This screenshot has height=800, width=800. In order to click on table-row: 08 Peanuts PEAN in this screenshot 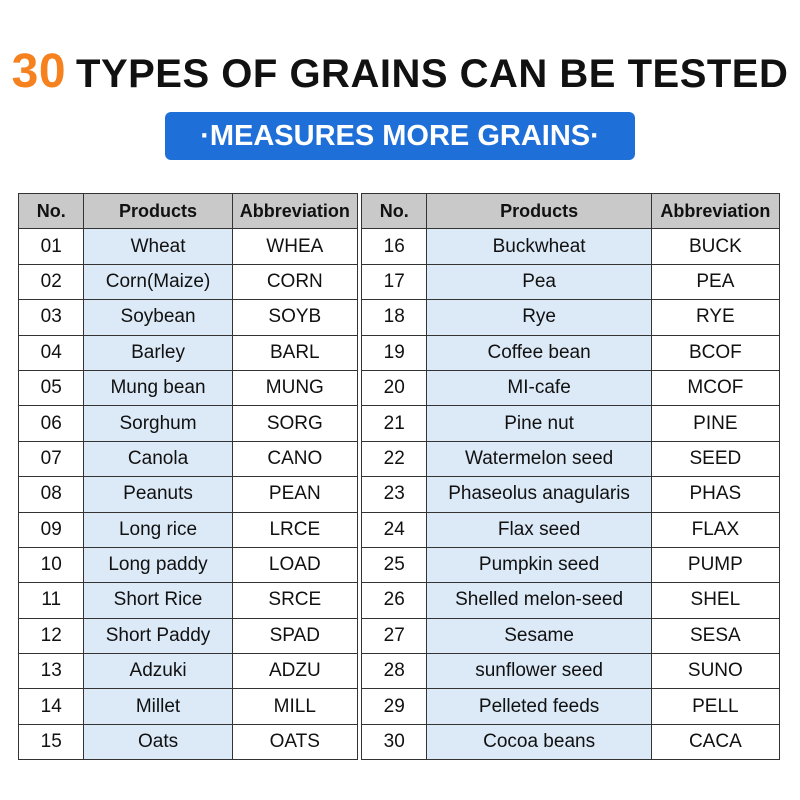, I will do `click(188, 494)`.